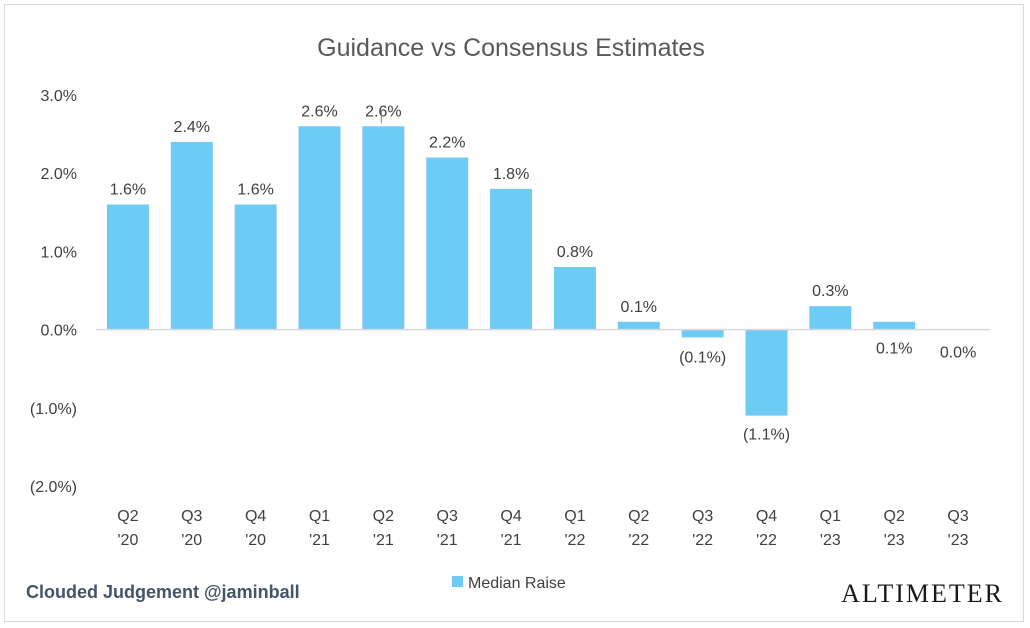  What do you see at coordinates (830, 291) in the screenshot?
I see `data-label: 0.3%` at bounding box center [830, 291].